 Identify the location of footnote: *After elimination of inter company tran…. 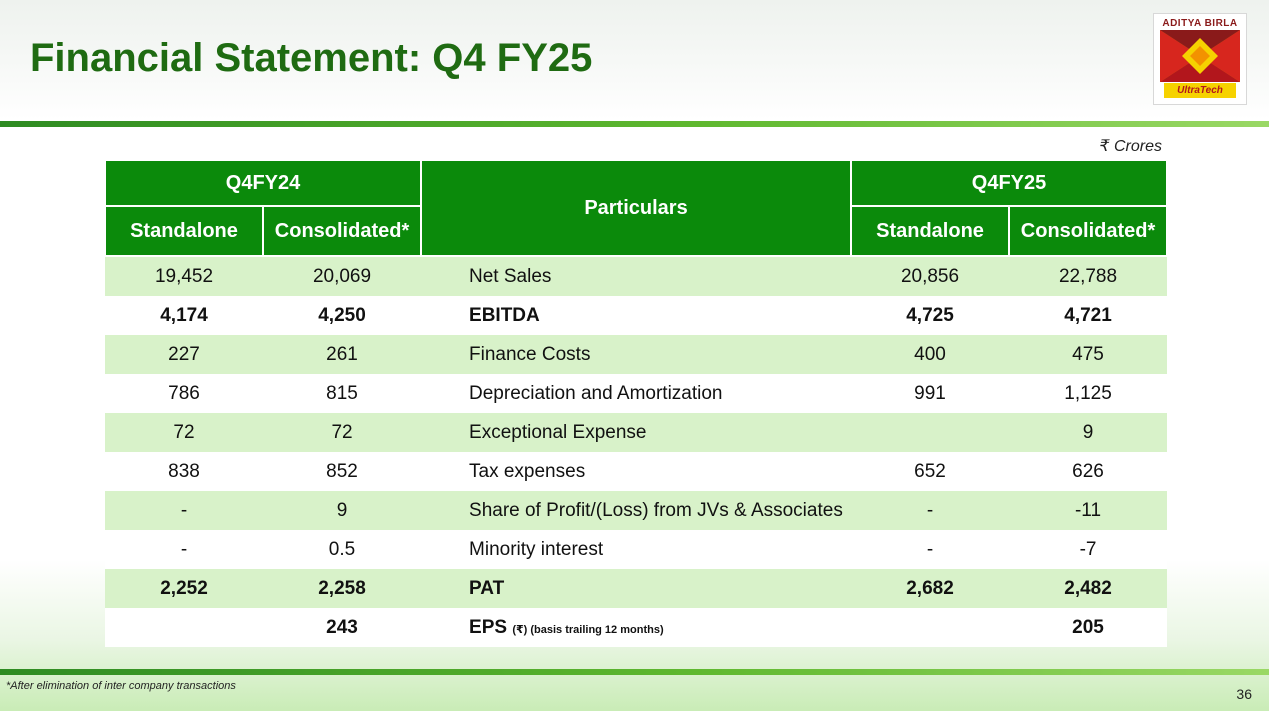
(121, 686).